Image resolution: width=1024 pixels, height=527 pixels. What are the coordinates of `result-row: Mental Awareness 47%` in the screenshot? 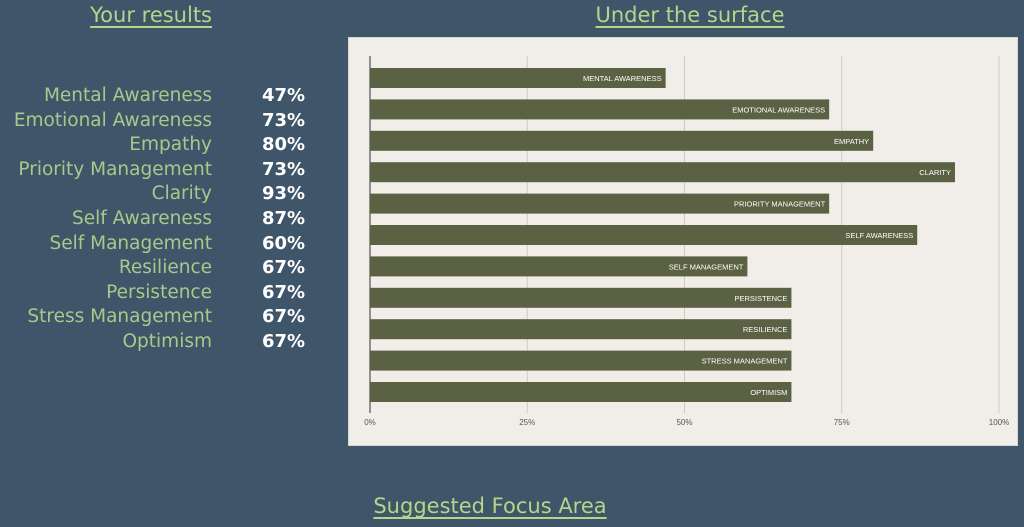 It's located at (155, 96).